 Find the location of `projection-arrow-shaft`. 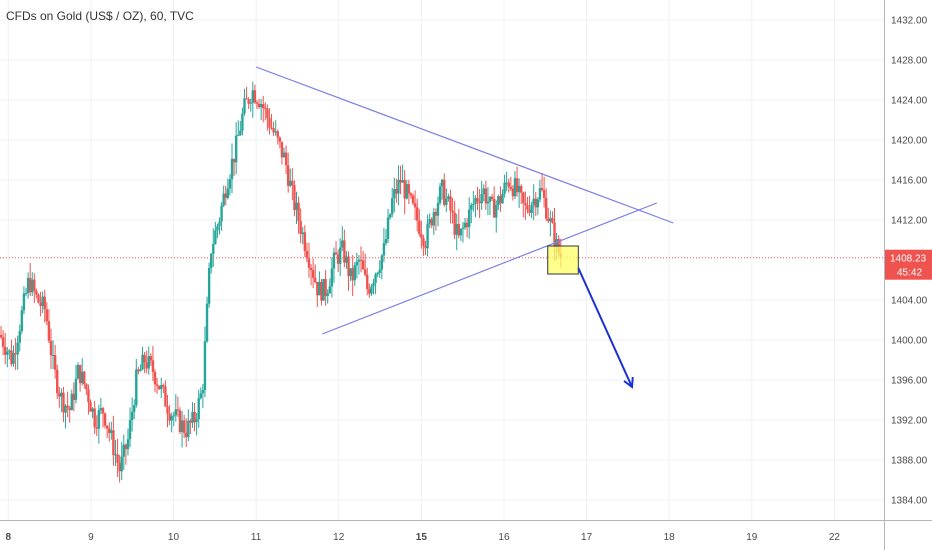

projection-arrow-shaft is located at coordinates (605, 327).